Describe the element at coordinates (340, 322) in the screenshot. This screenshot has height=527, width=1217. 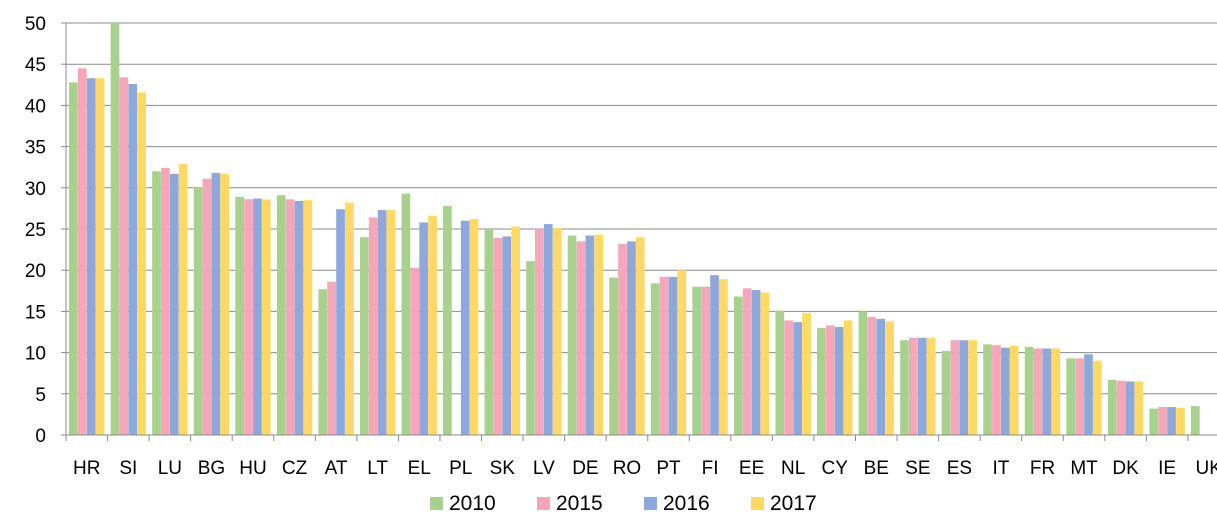
I see `bar-2016-AT` at that location.